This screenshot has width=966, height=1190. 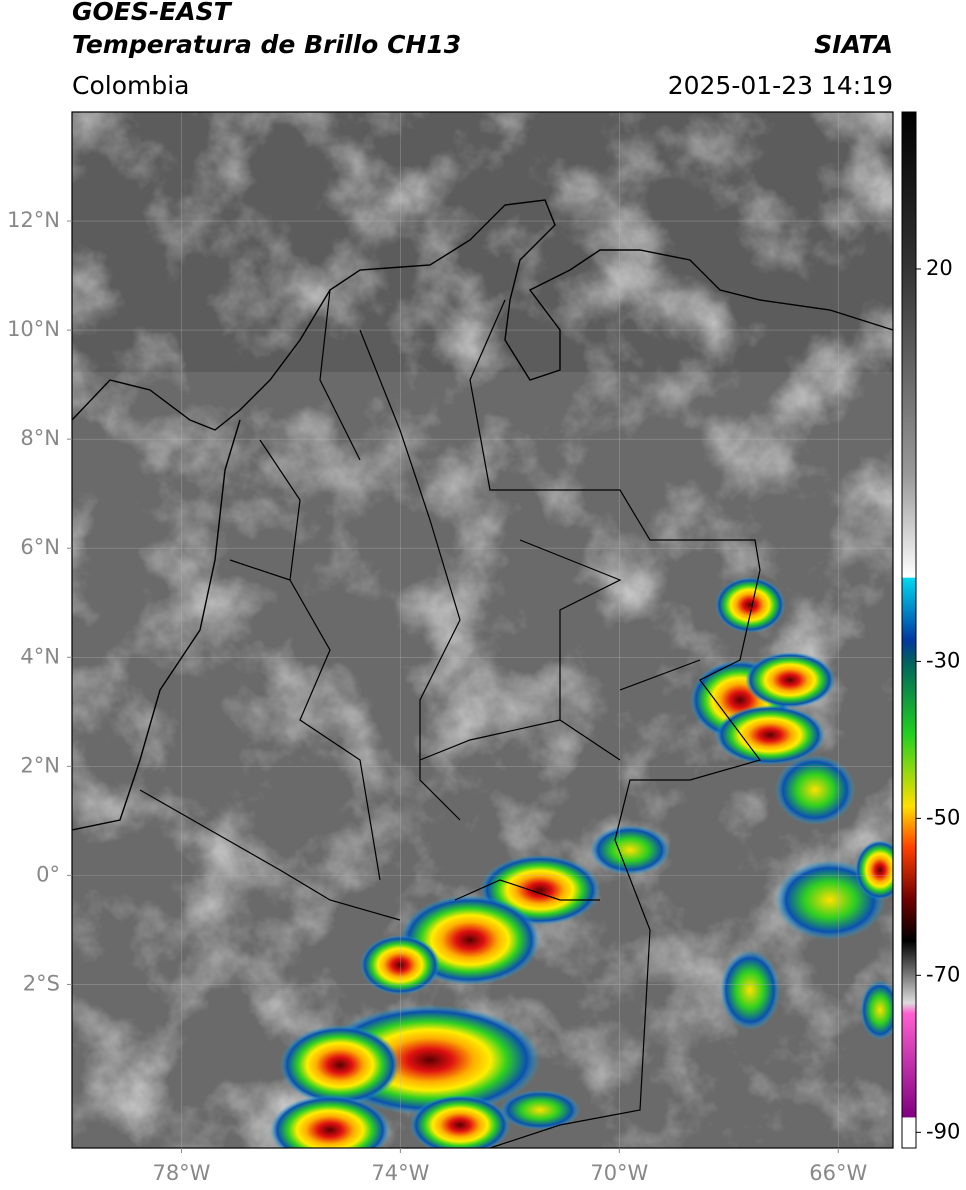 I want to click on colorbar-tick-label: -90, so click(x=943, y=1131).